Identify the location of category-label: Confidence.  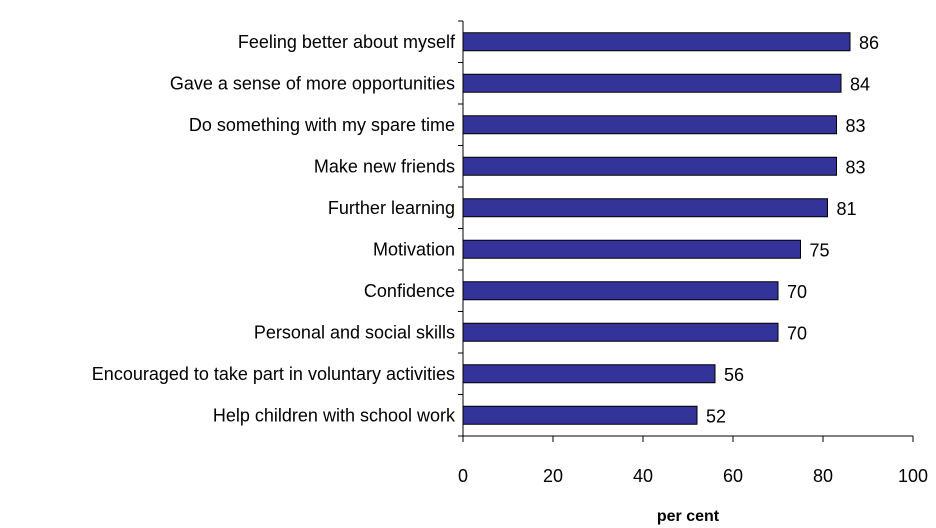
(409, 291).